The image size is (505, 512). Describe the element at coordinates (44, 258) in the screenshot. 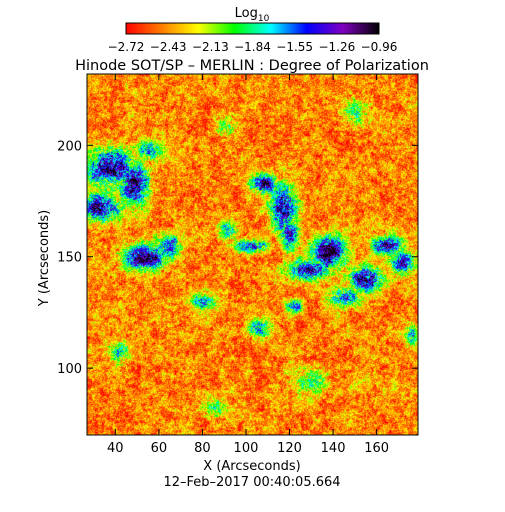

I see `y-axis-label: Y (Arcseconds)` at that location.